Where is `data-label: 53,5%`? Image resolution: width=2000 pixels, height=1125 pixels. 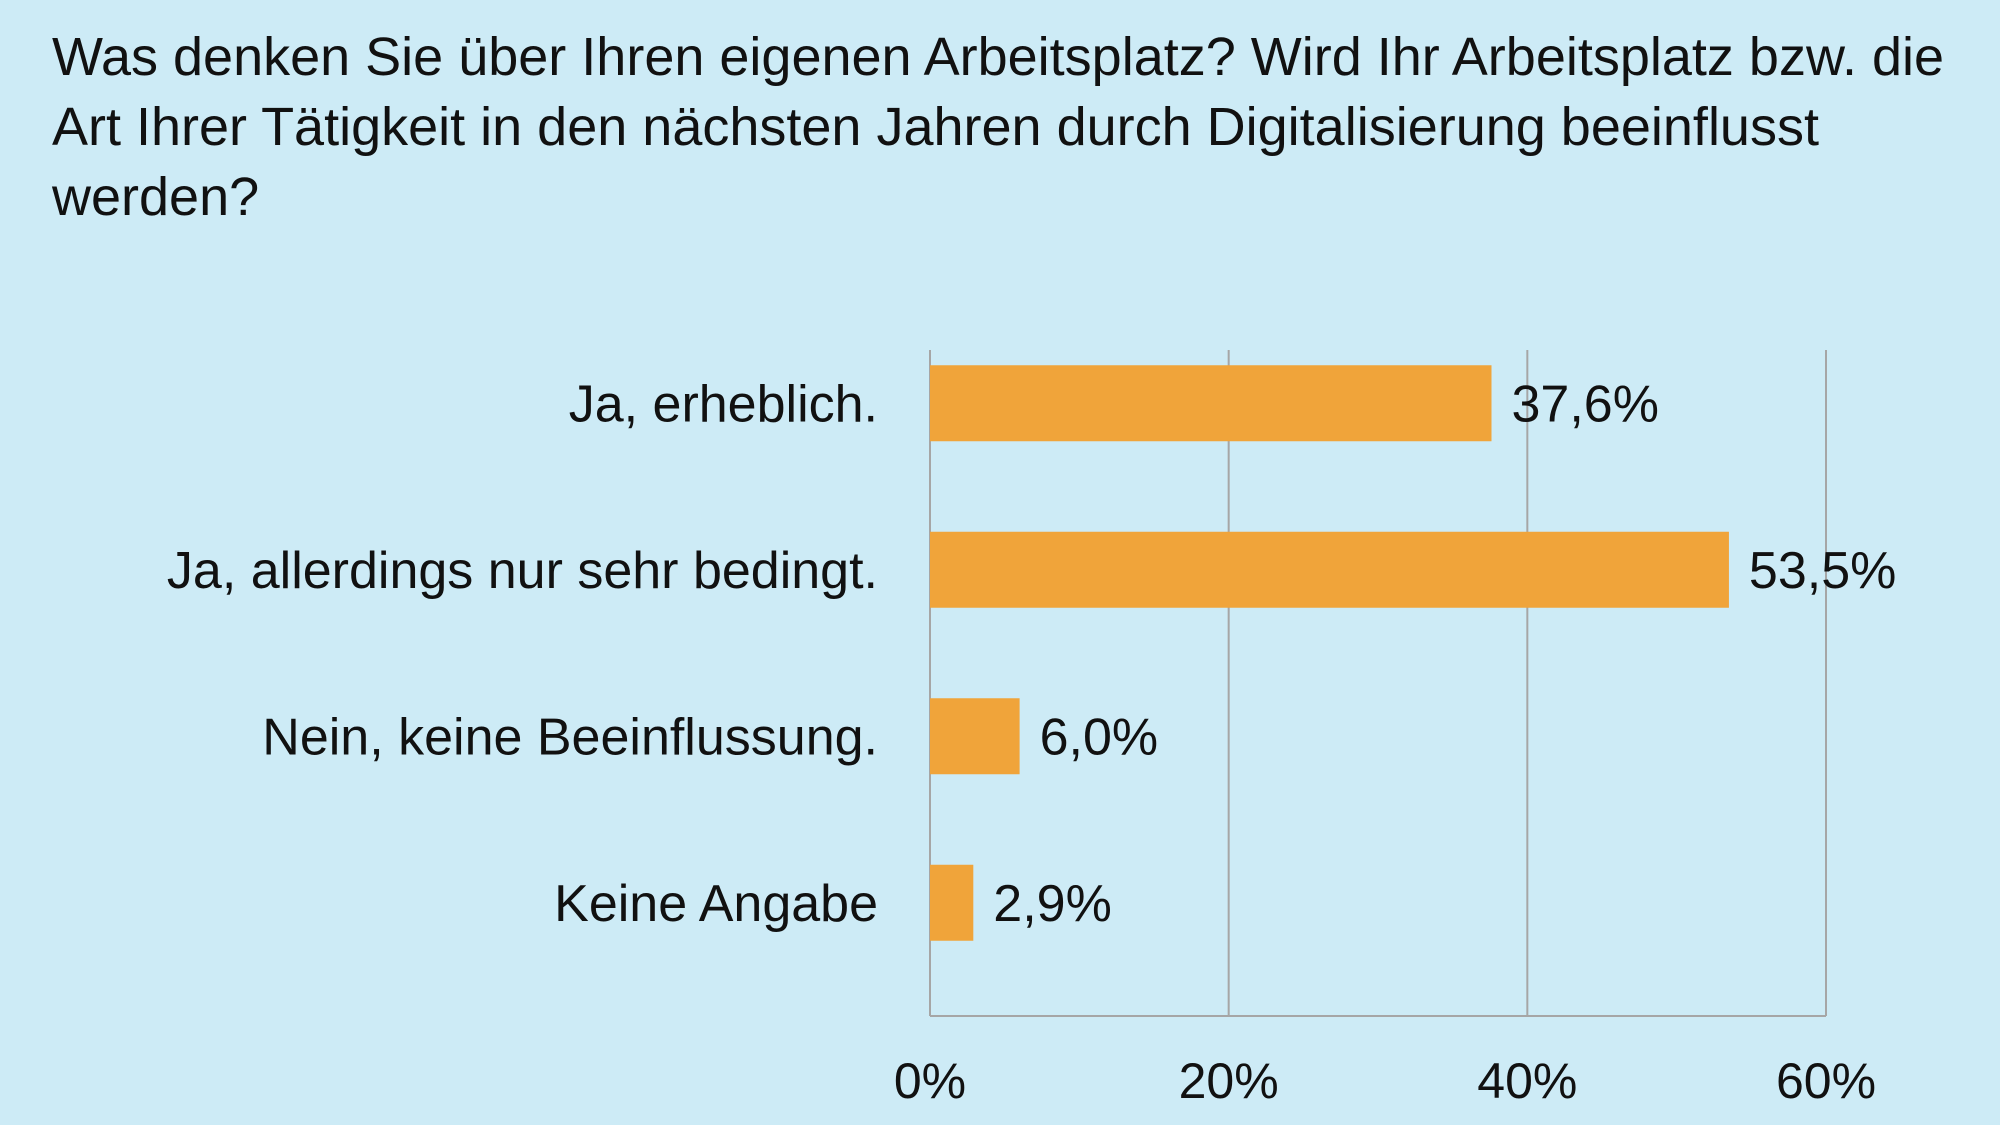
data-label: 53,5% is located at coordinates (1822, 571).